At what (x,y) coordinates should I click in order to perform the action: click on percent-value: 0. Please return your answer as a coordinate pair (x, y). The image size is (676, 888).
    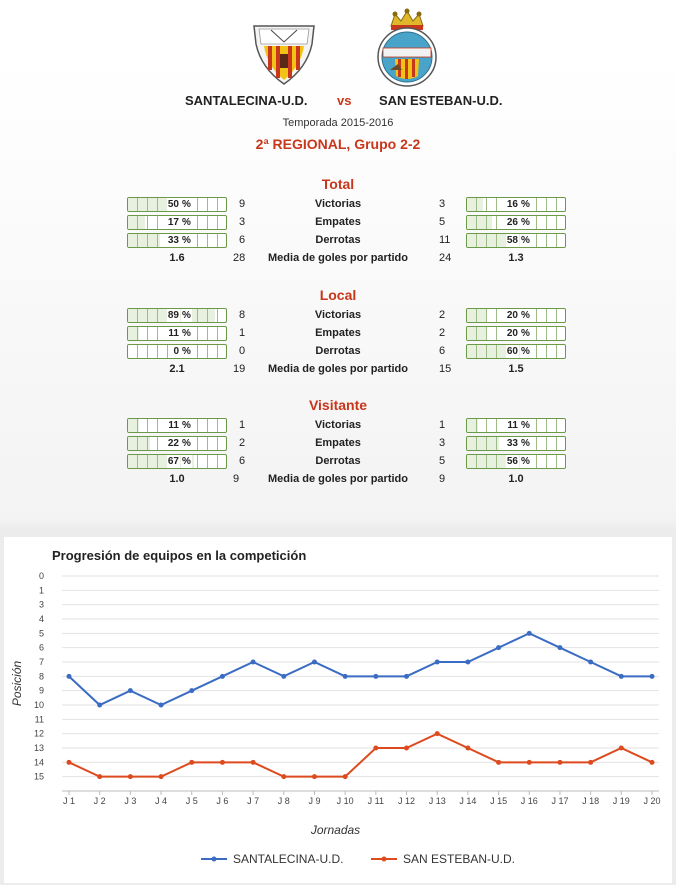
    Looking at the image, I should click on (176, 351).